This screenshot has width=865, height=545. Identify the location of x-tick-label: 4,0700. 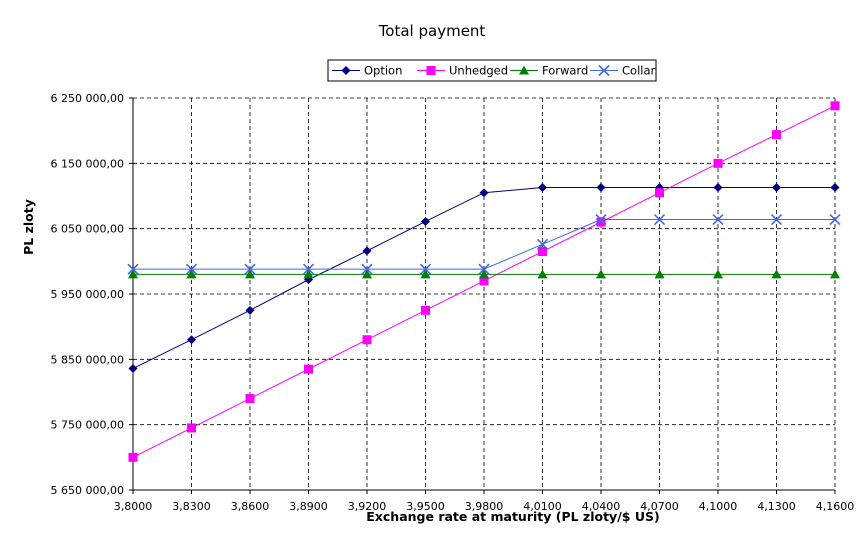
(659, 506).